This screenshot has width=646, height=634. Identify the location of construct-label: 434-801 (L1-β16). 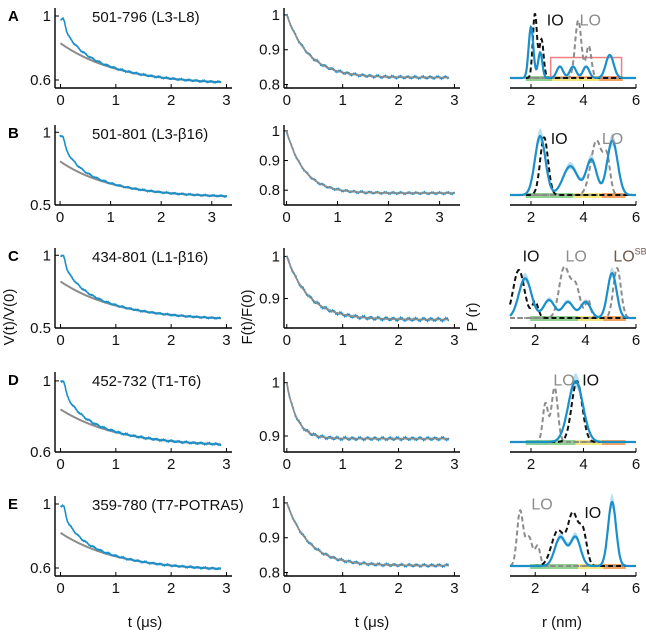
(150, 257).